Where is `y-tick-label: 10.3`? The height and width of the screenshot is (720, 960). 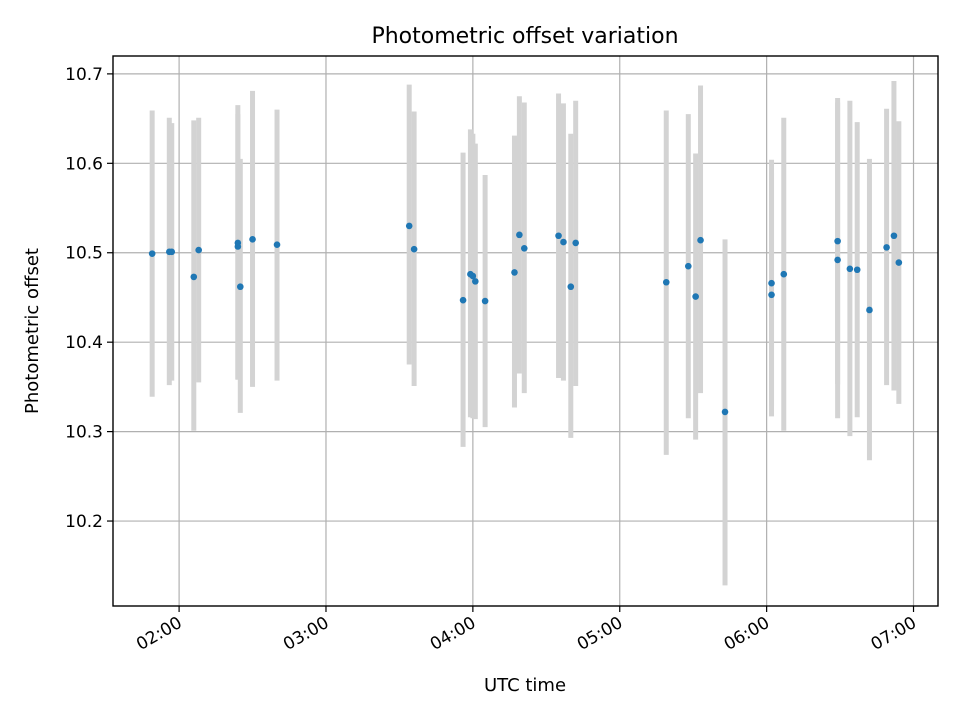 y-tick-label: 10.3 is located at coordinates (84, 433).